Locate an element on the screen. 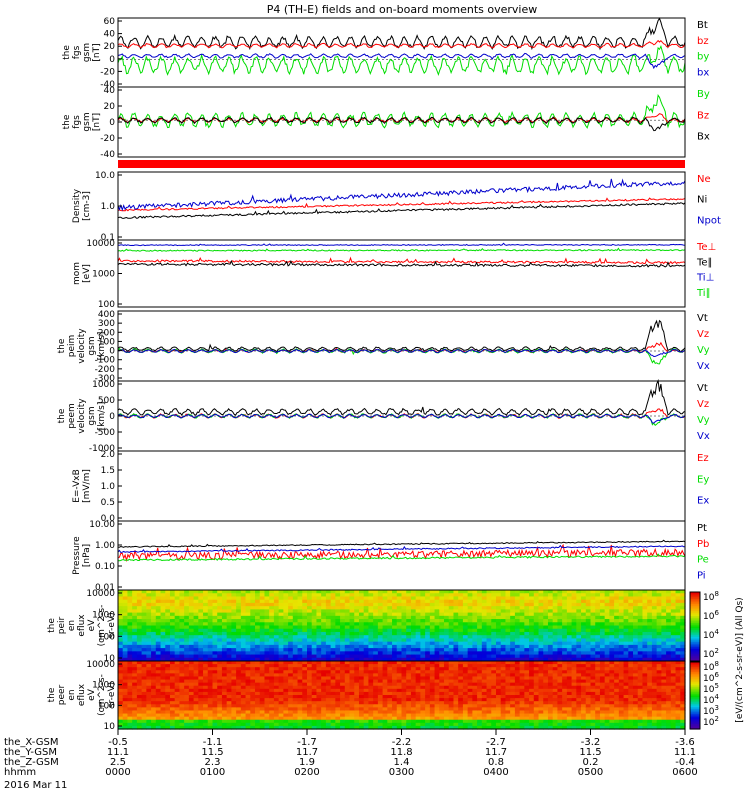 Image resolution: width=750 pixels, height=800 pixels. y-tick-label: 10000 is located at coordinates (100, 244).